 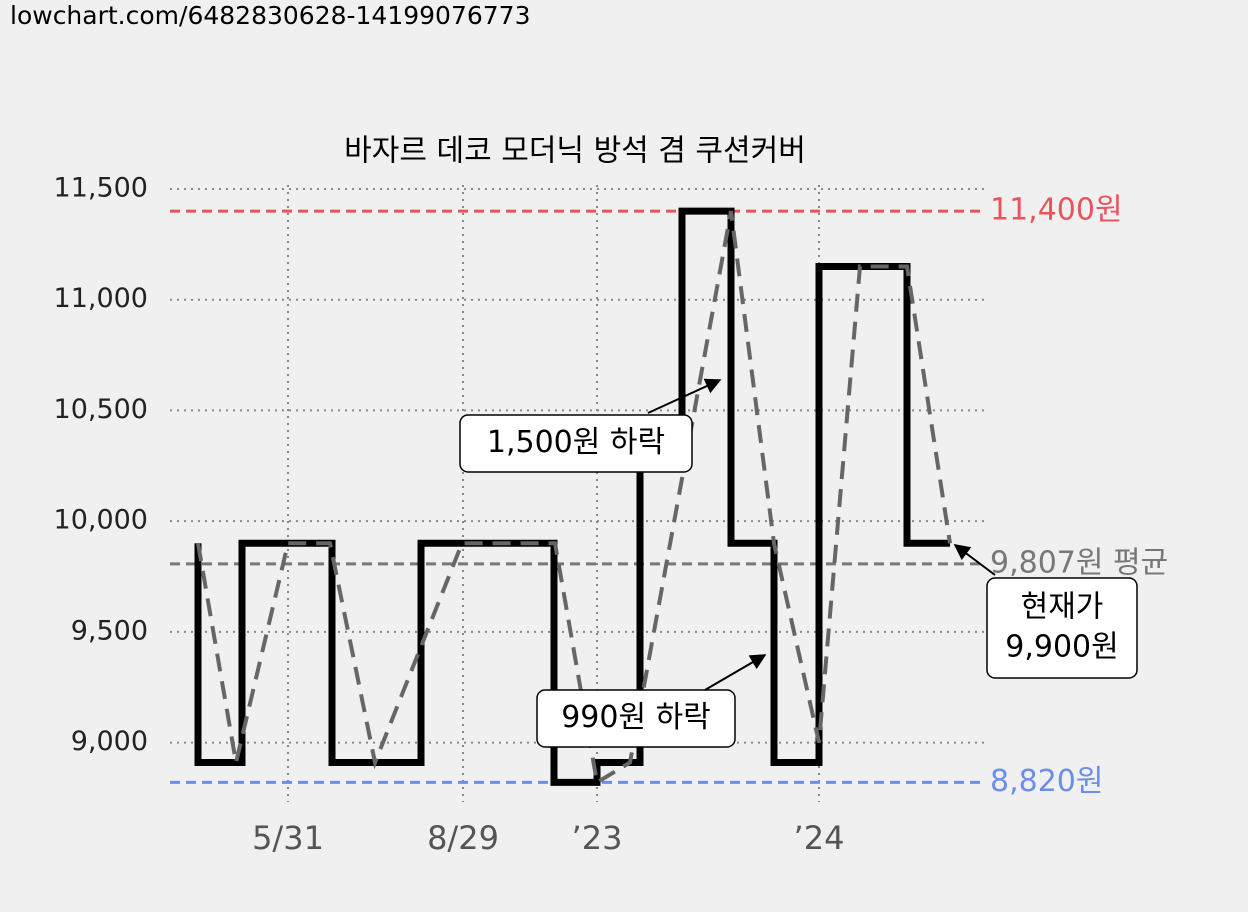 What do you see at coordinates (1046, 781) in the screenshot?
I see `reference-label: 8,820원` at bounding box center [1046, 781].